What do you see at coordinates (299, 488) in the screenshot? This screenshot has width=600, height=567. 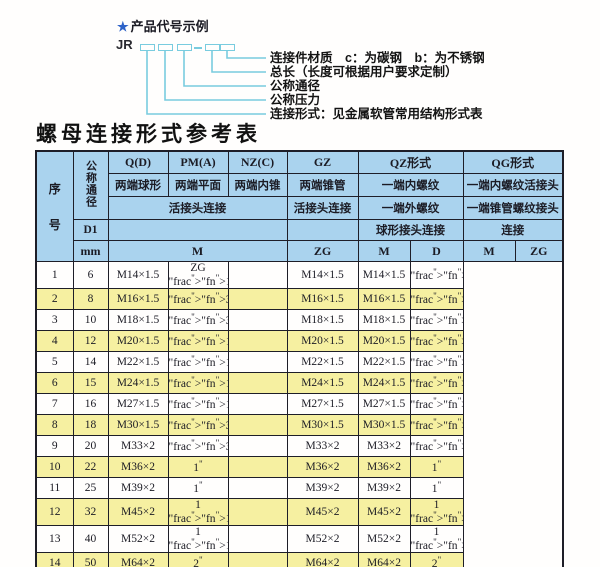 I see `table-row: 11 25 M39×2 1" M39×2 M39×2 1"` at bounding box center [299, 488].